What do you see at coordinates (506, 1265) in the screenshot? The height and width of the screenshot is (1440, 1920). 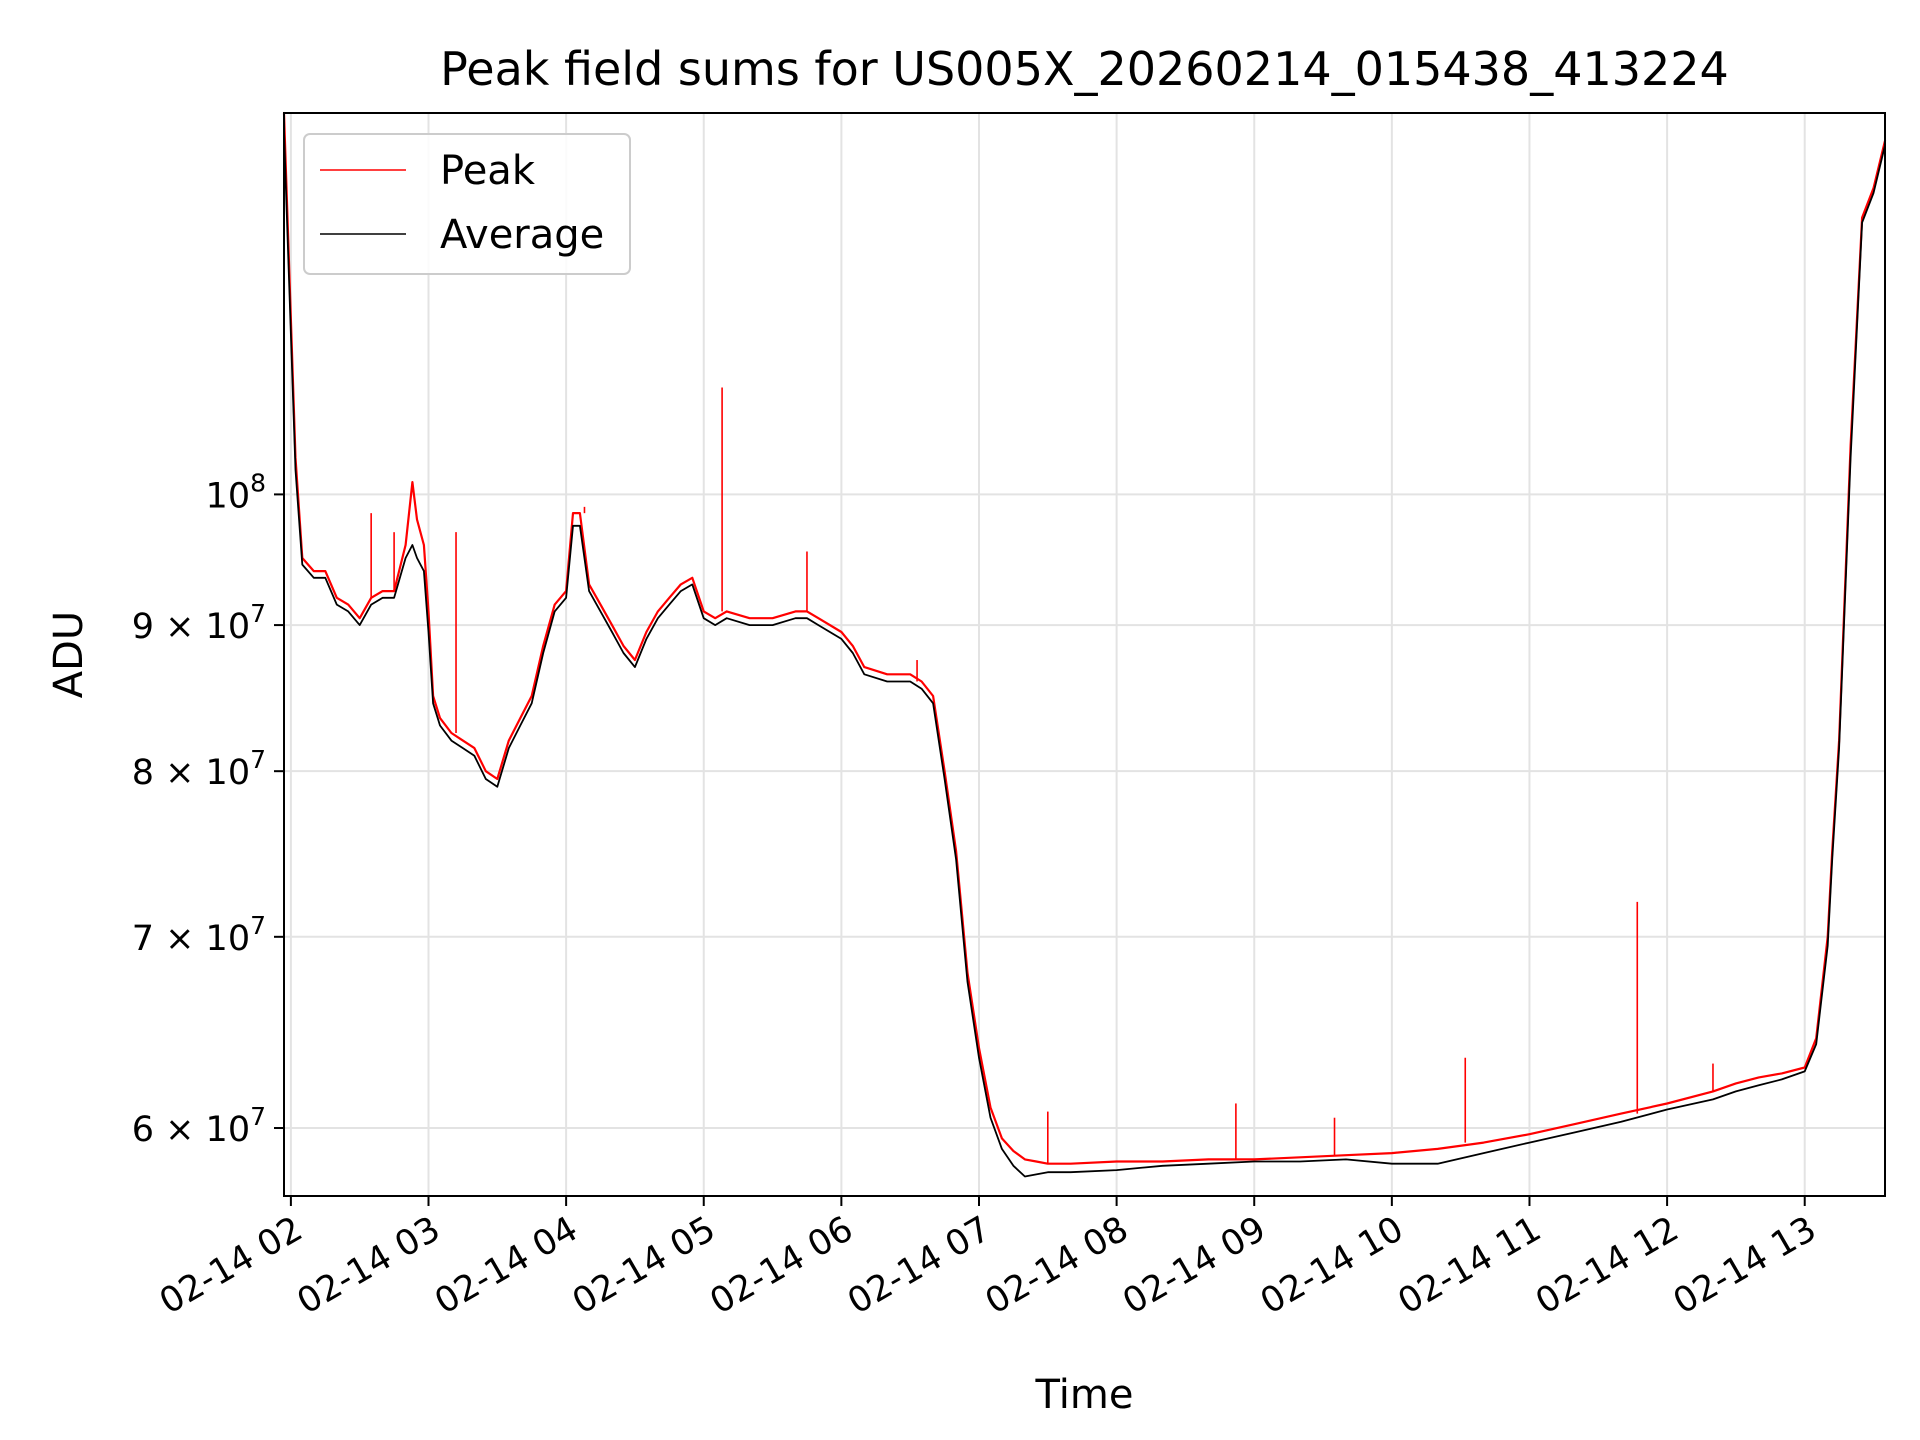 I see `x-tick-label: 02-14 04` at bounding box center [506, 1265].